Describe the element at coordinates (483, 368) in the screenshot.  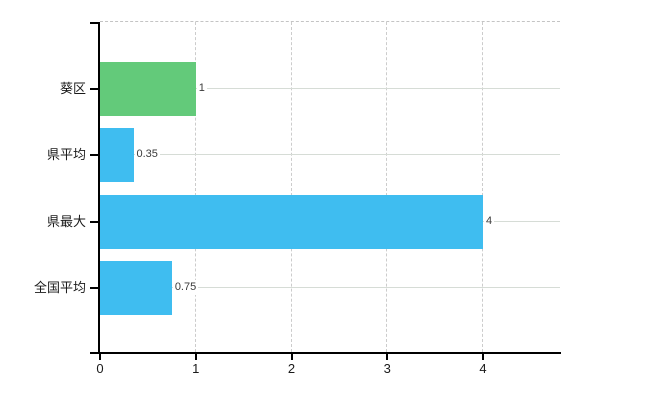
I see `x-tick-label: 4` at that location.